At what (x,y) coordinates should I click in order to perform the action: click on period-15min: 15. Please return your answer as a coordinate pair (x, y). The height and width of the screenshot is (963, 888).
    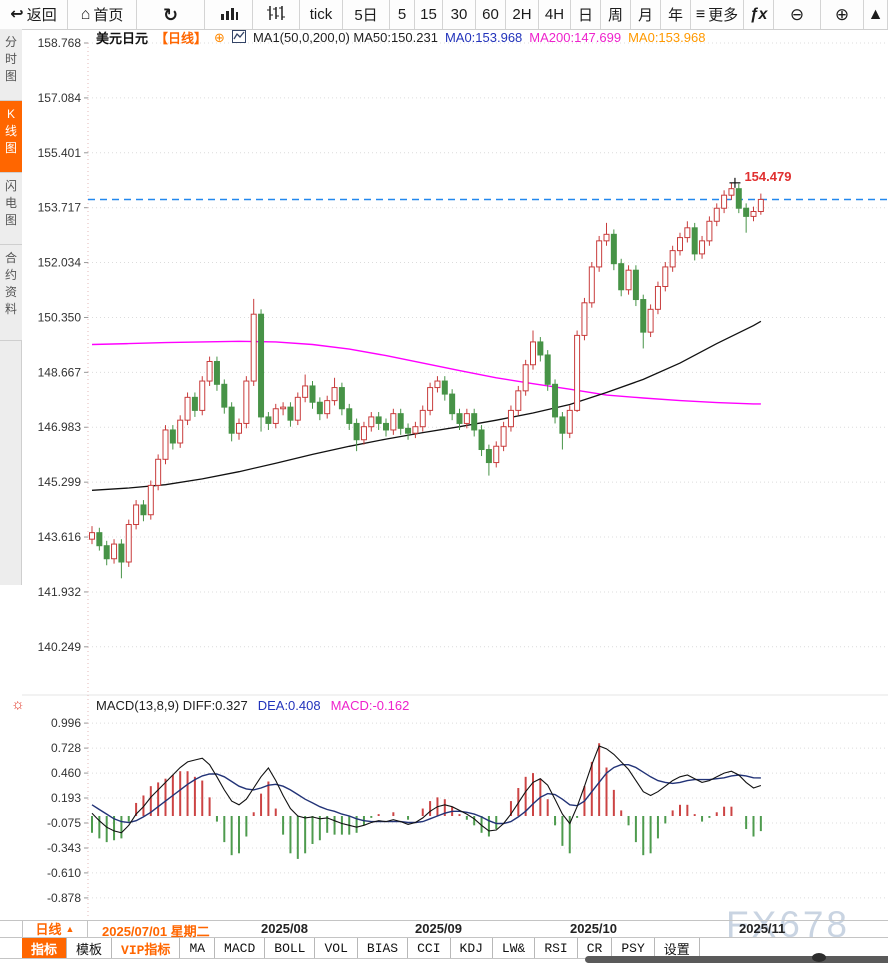
    Looking at the image, I should click on (429, 14).